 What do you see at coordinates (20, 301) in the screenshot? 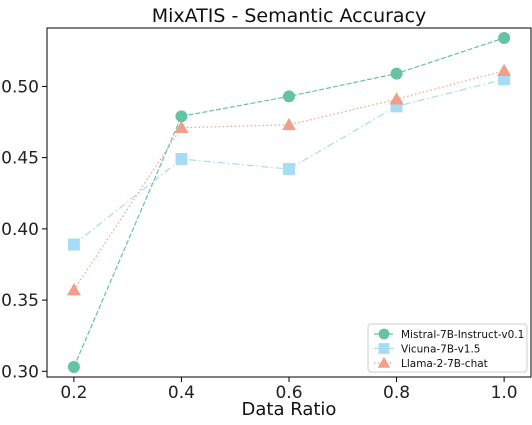
I see `y-tick-label: 0.35` at bounding box center [20, 301].